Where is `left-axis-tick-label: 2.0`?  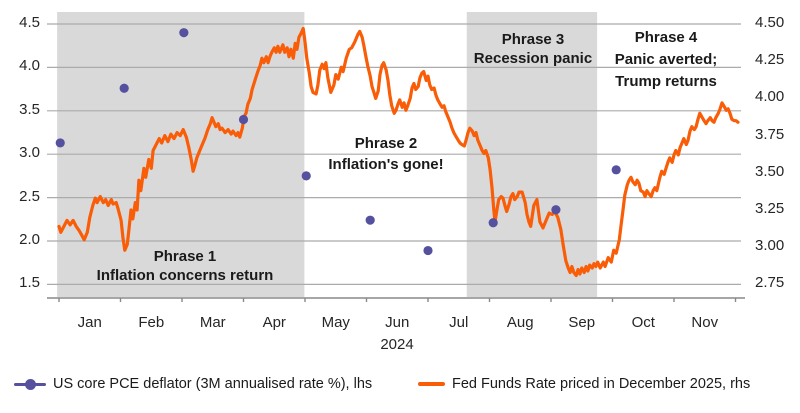 left-axis-tick-label: 2.0 is located at coordinates (29, 239).